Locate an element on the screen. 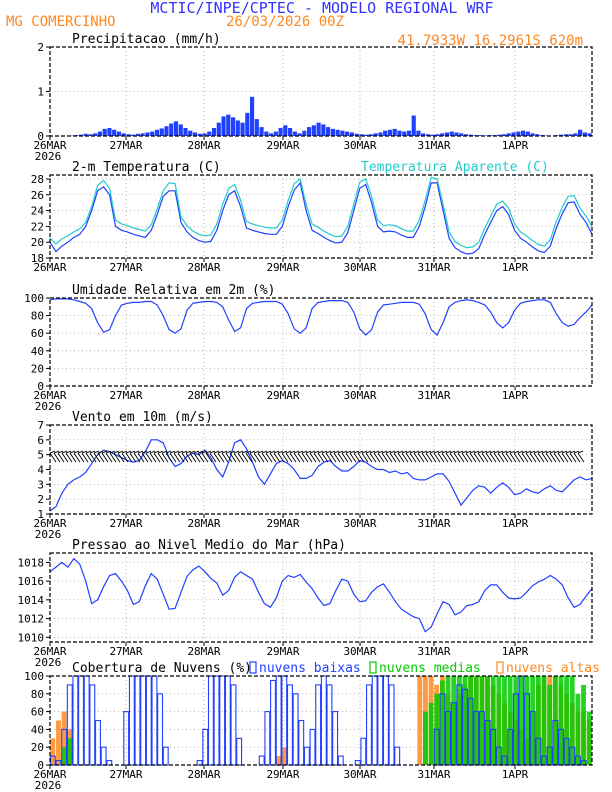  panel-title: Umidade Relativa em 2m (%) is located at coordinates (174, 290).